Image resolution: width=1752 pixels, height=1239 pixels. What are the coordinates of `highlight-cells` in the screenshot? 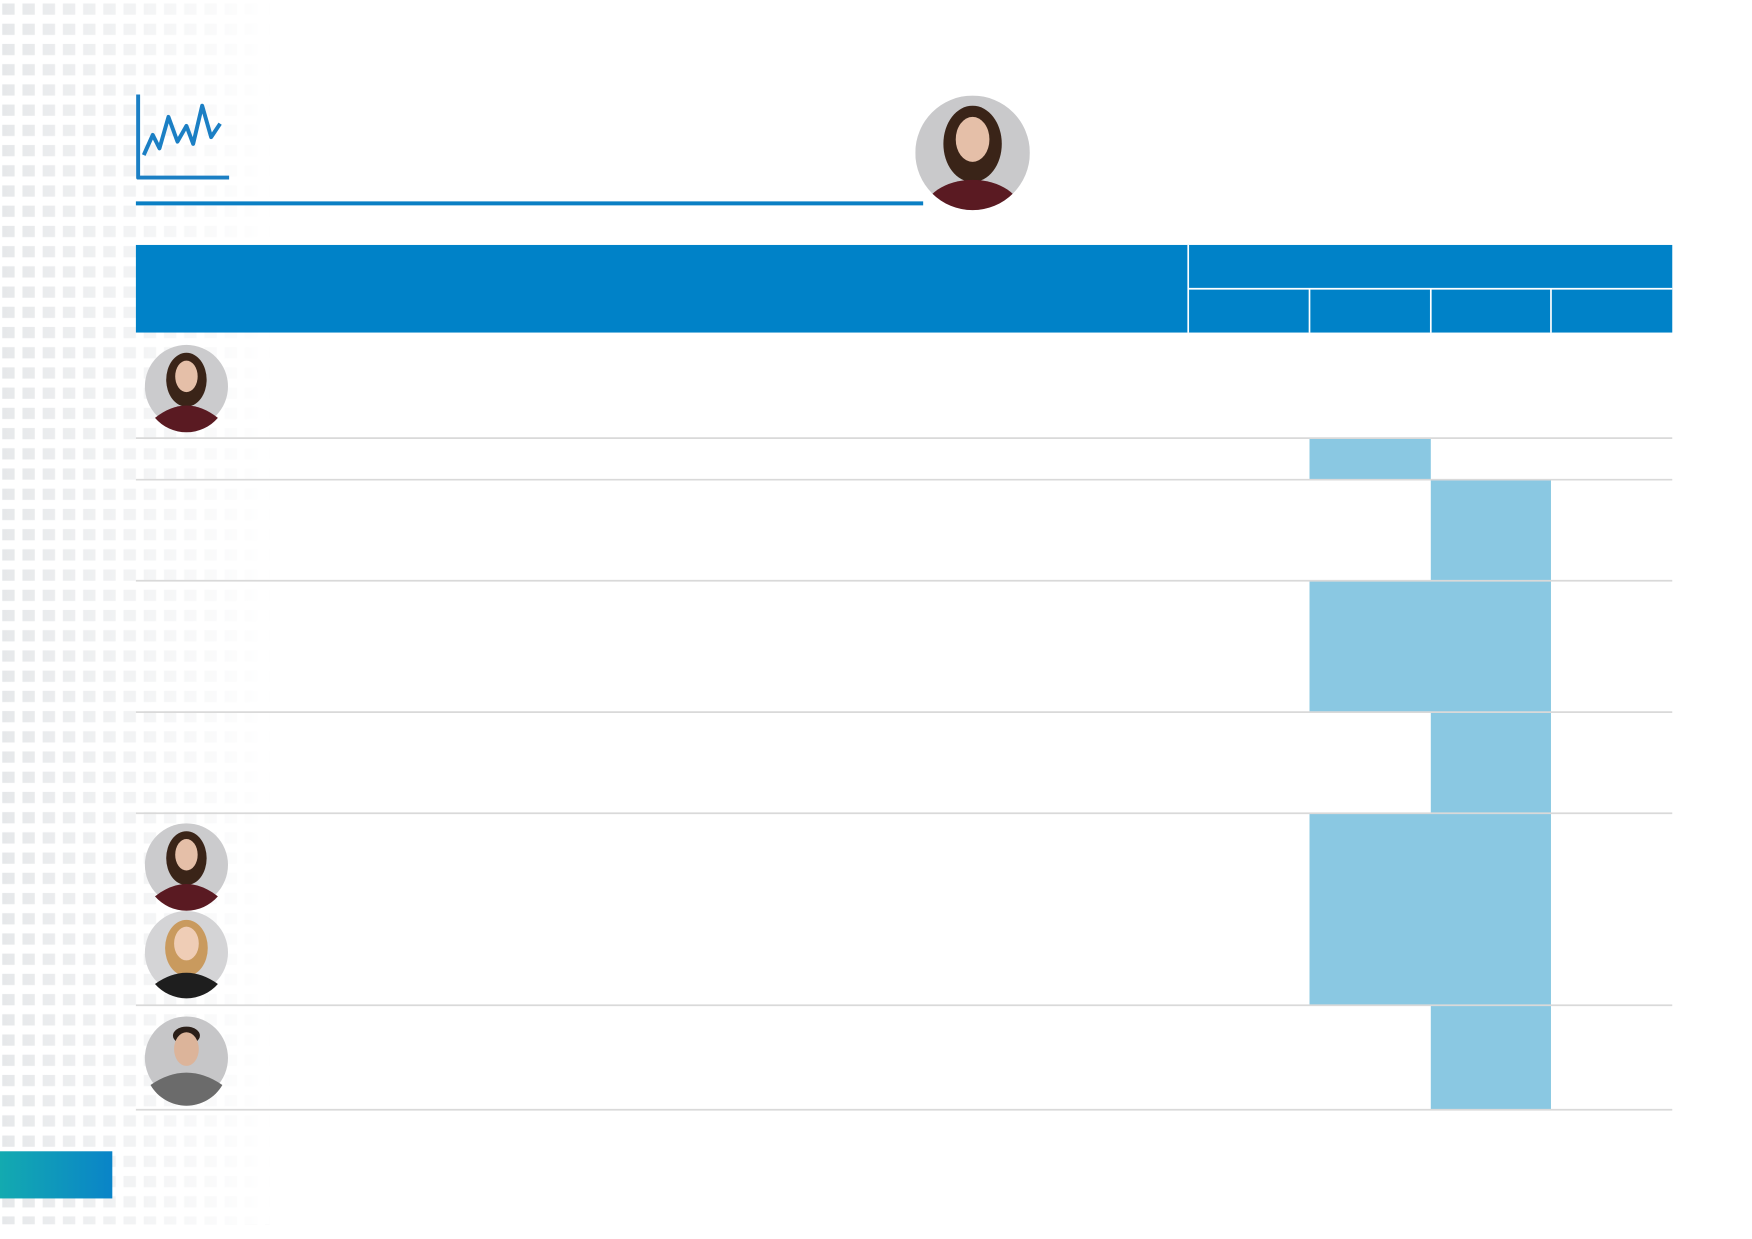 It's located at (1430, 774).